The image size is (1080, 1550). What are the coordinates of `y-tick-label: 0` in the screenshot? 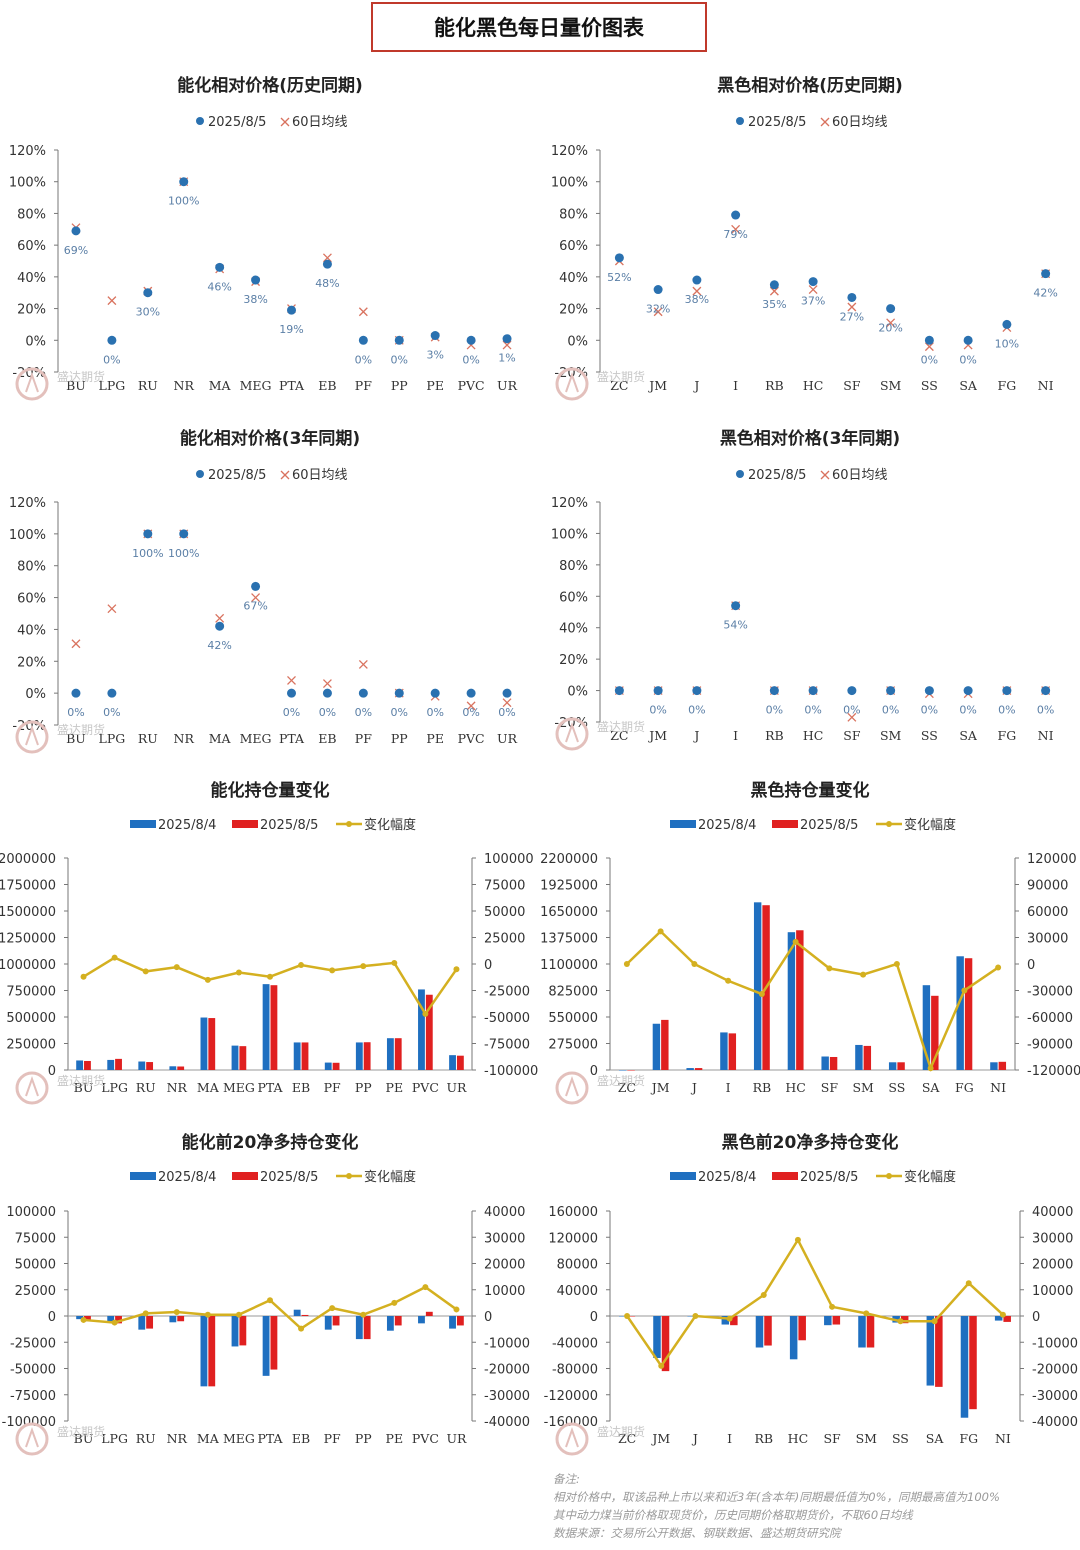 It's located at (52, 1071).